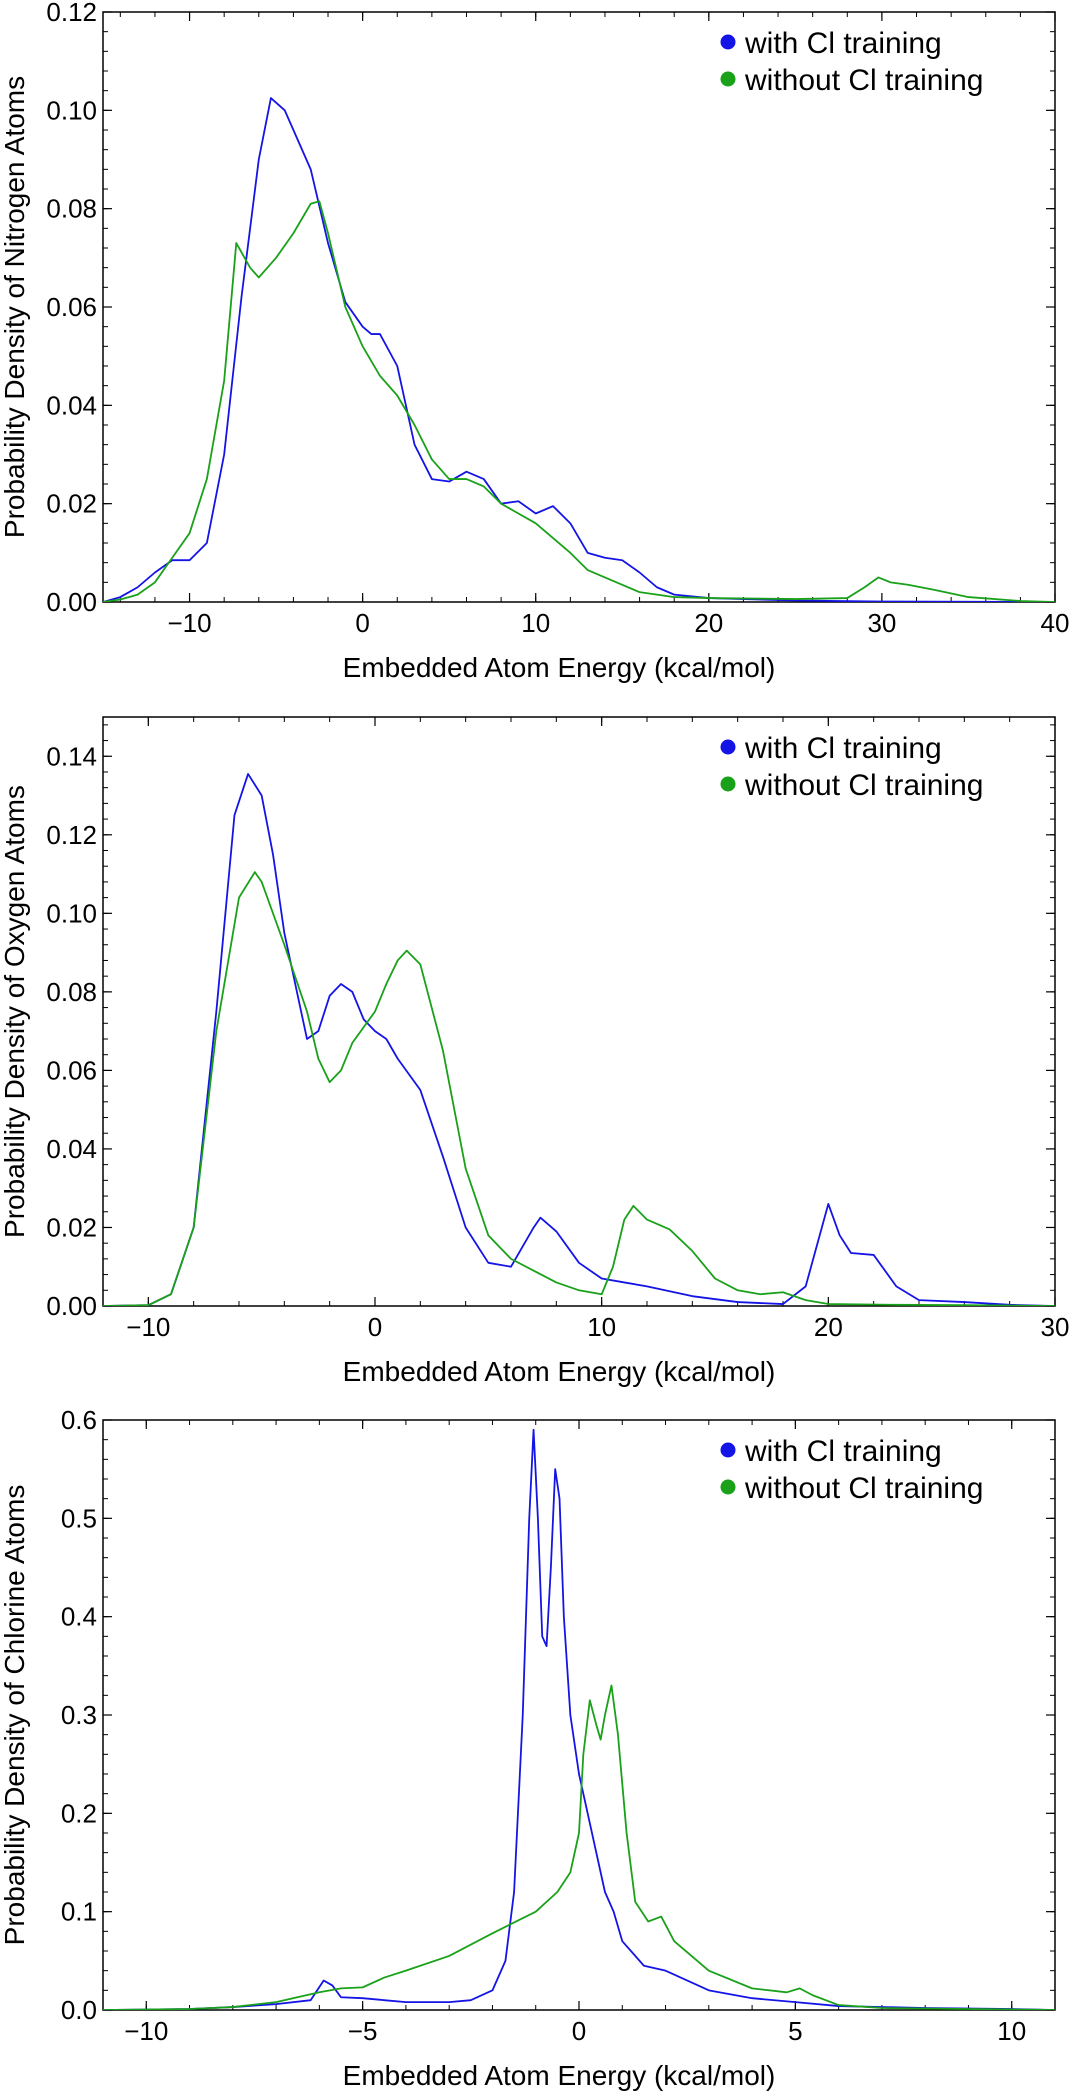 This screenshot has height=2096, width=1072. I want to click on y-tick-label: 0.1, so click(79, 1912).